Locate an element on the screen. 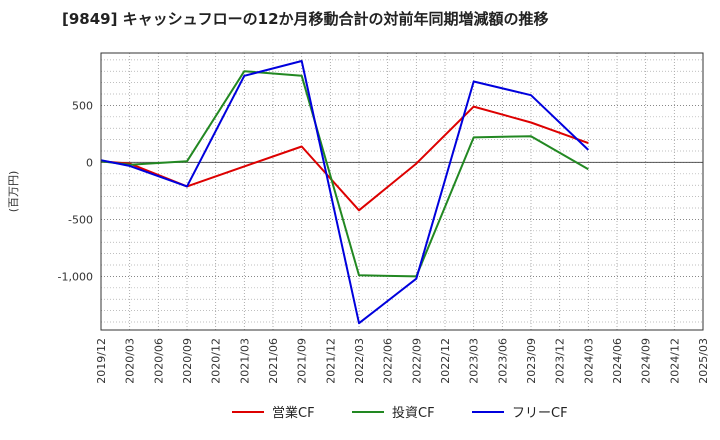 This screenshot has width=720, height=440. x-tick-label: 2022/03 is located at coordinates (359, 361).